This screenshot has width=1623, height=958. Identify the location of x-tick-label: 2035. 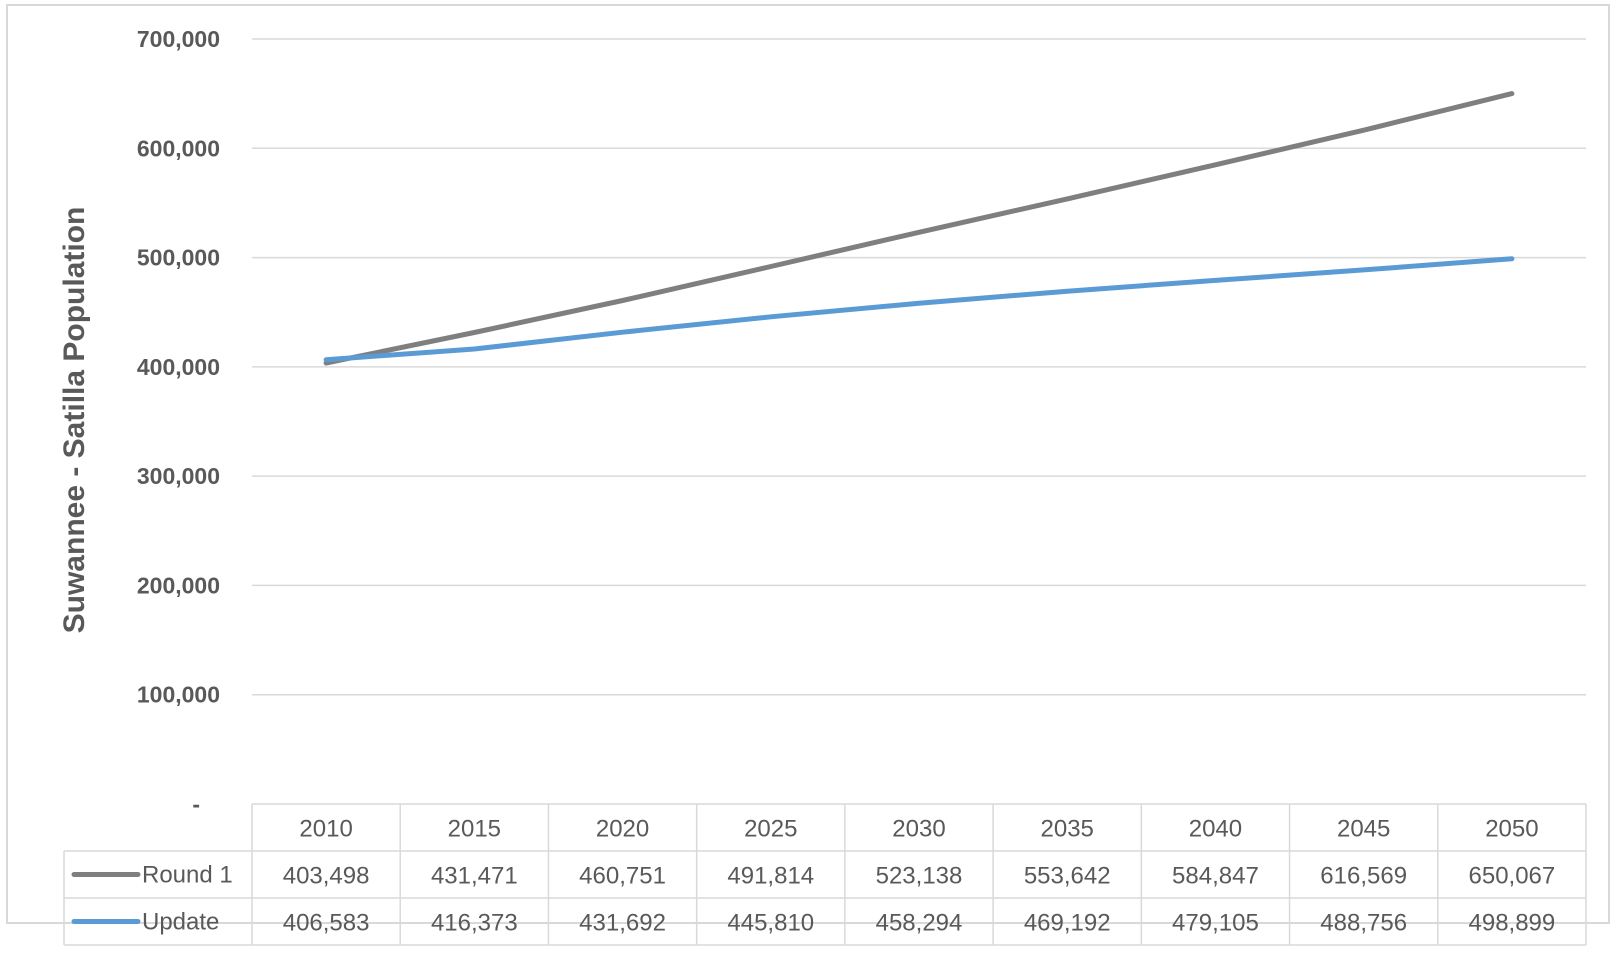
(1067, 829).